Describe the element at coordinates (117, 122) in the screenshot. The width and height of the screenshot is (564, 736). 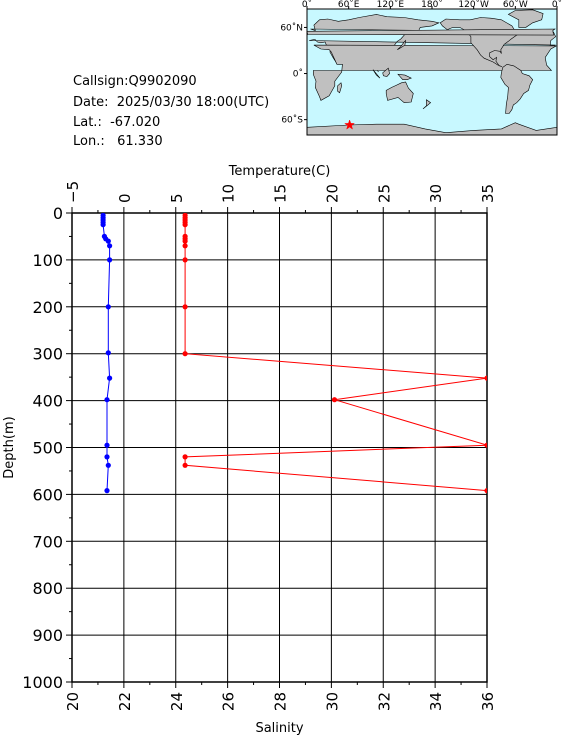
I see `latitude-label: Lat.: -67.020` at that location.